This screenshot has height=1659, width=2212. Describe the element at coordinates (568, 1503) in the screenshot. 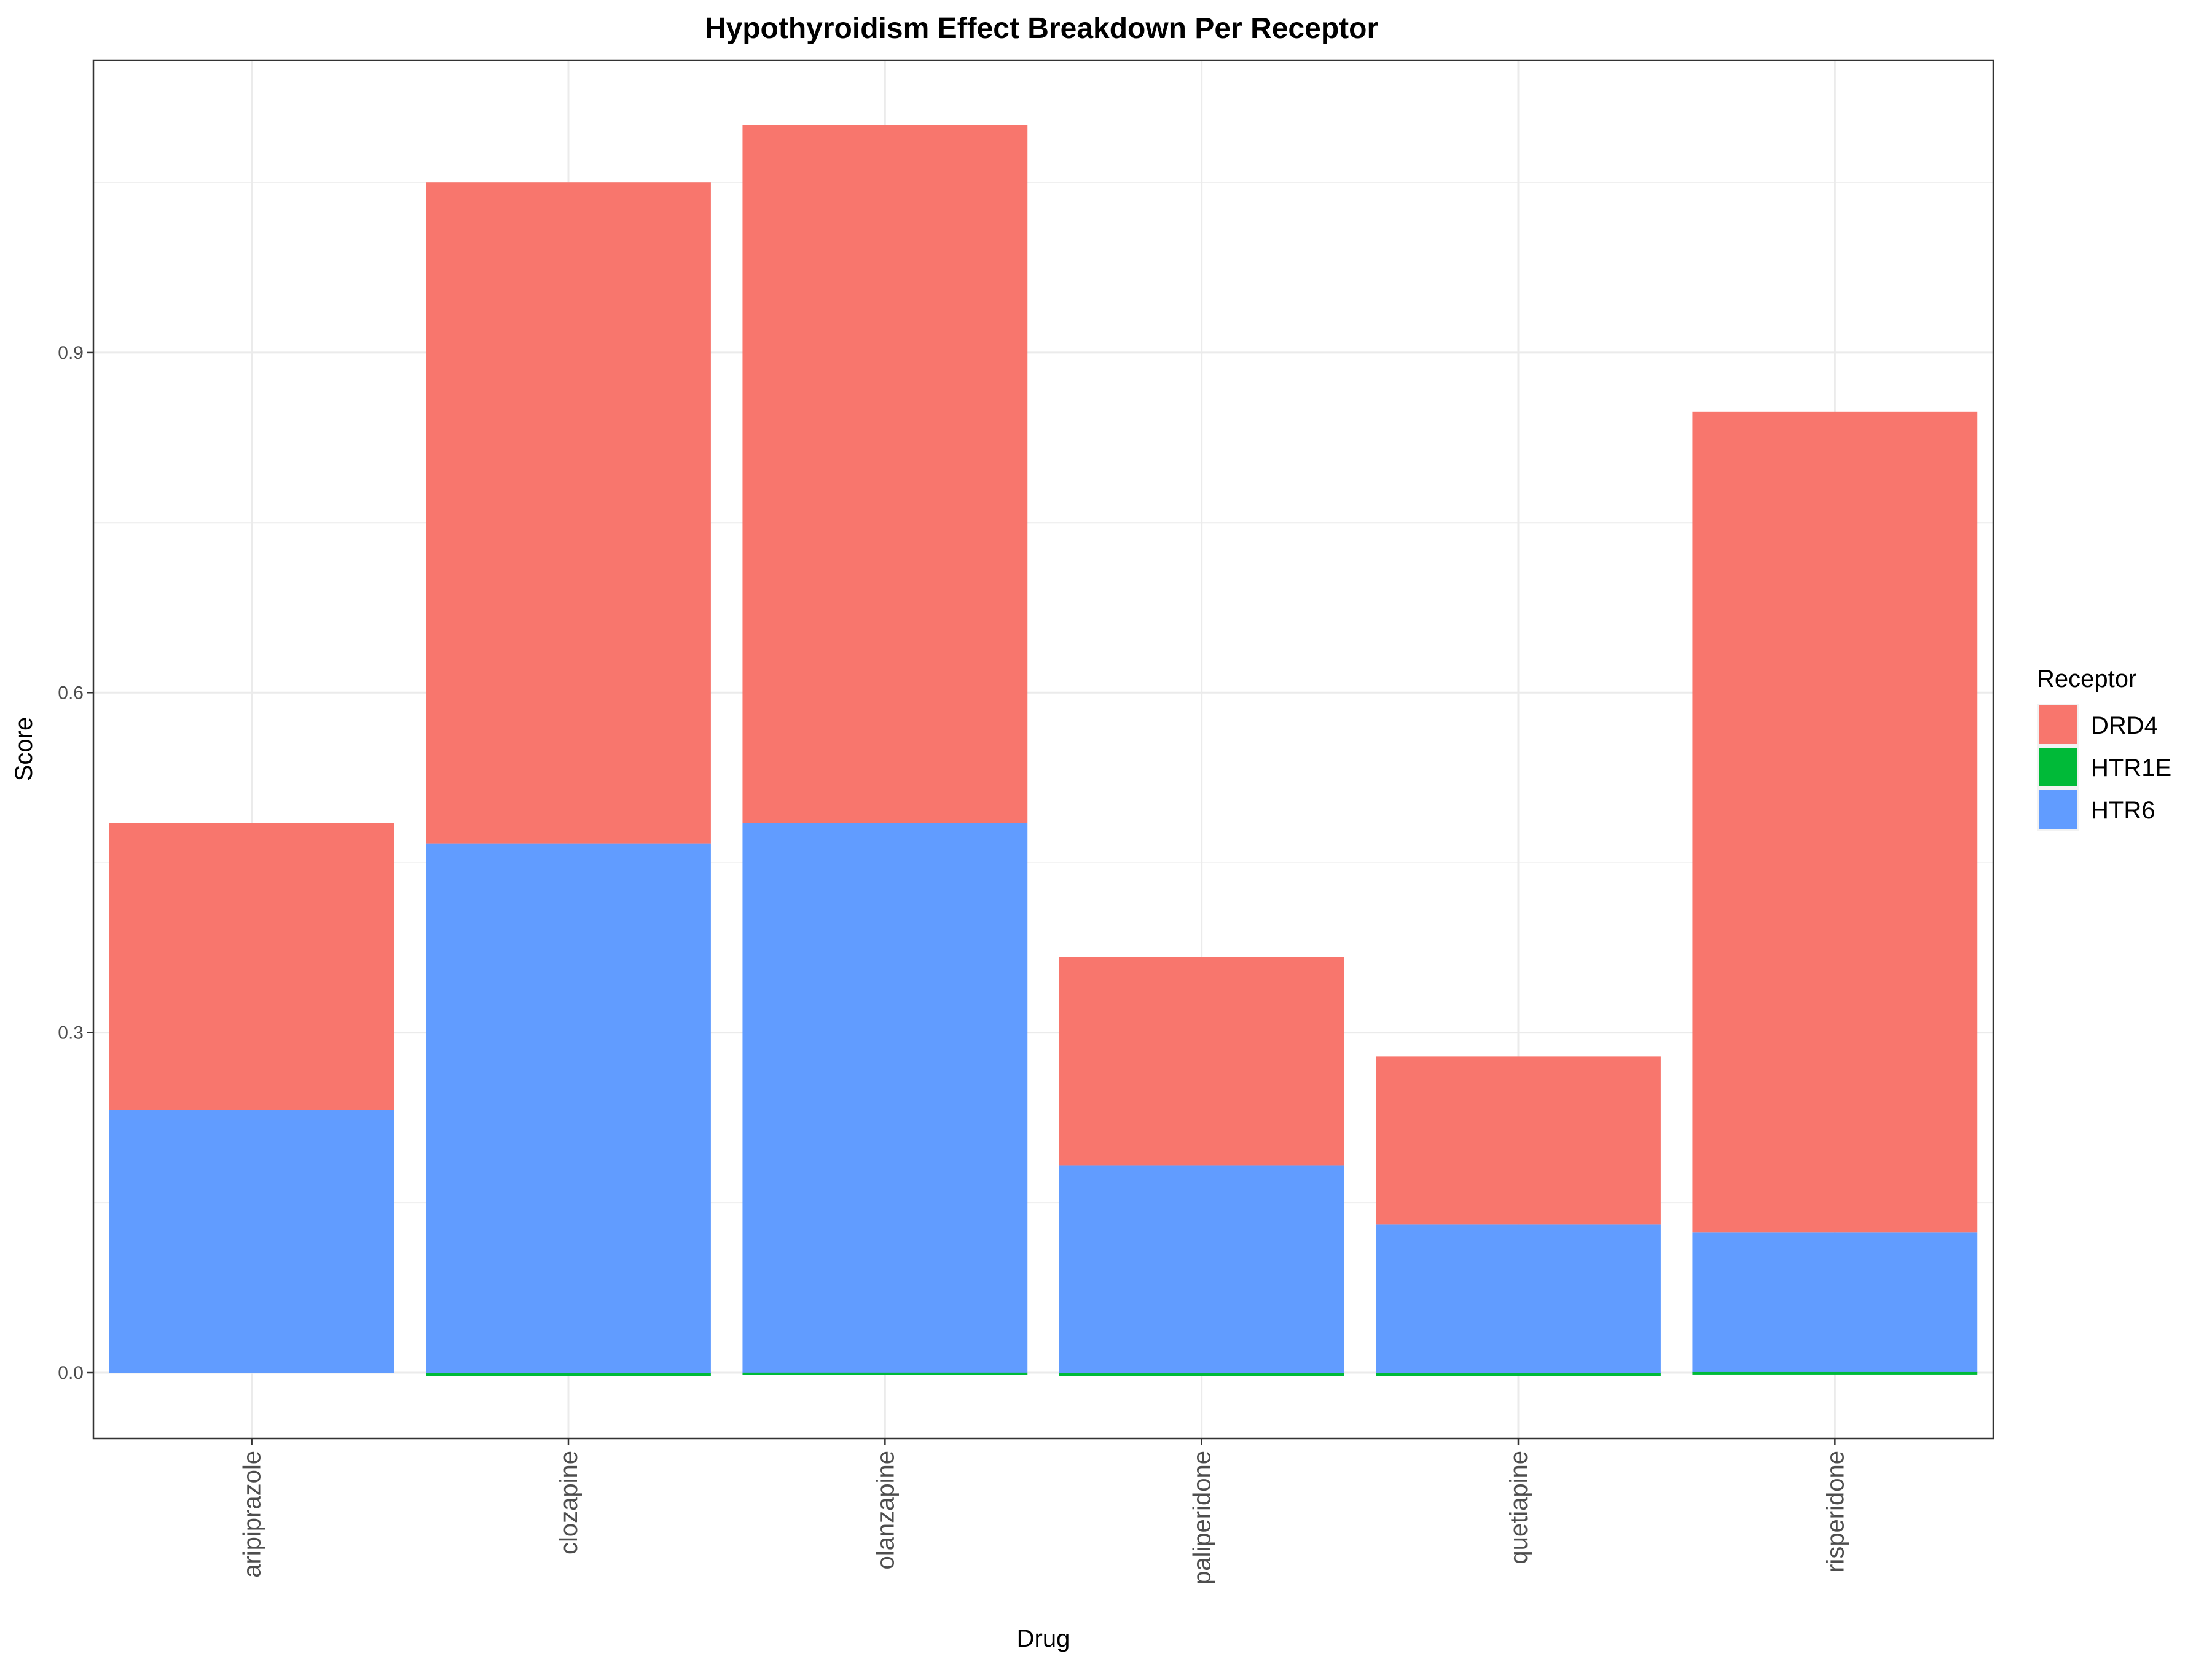

I see `x-tick-label-clozapine: clozapine` at that location.